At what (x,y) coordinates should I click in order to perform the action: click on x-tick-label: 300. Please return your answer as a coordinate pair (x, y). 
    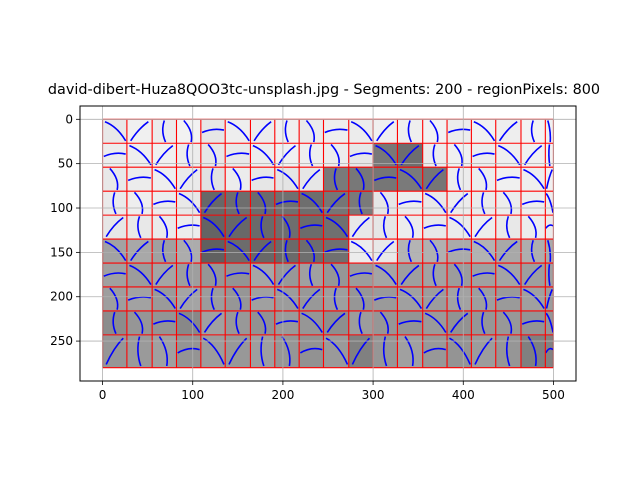
    Looking at the image, I should click on (373, 395).